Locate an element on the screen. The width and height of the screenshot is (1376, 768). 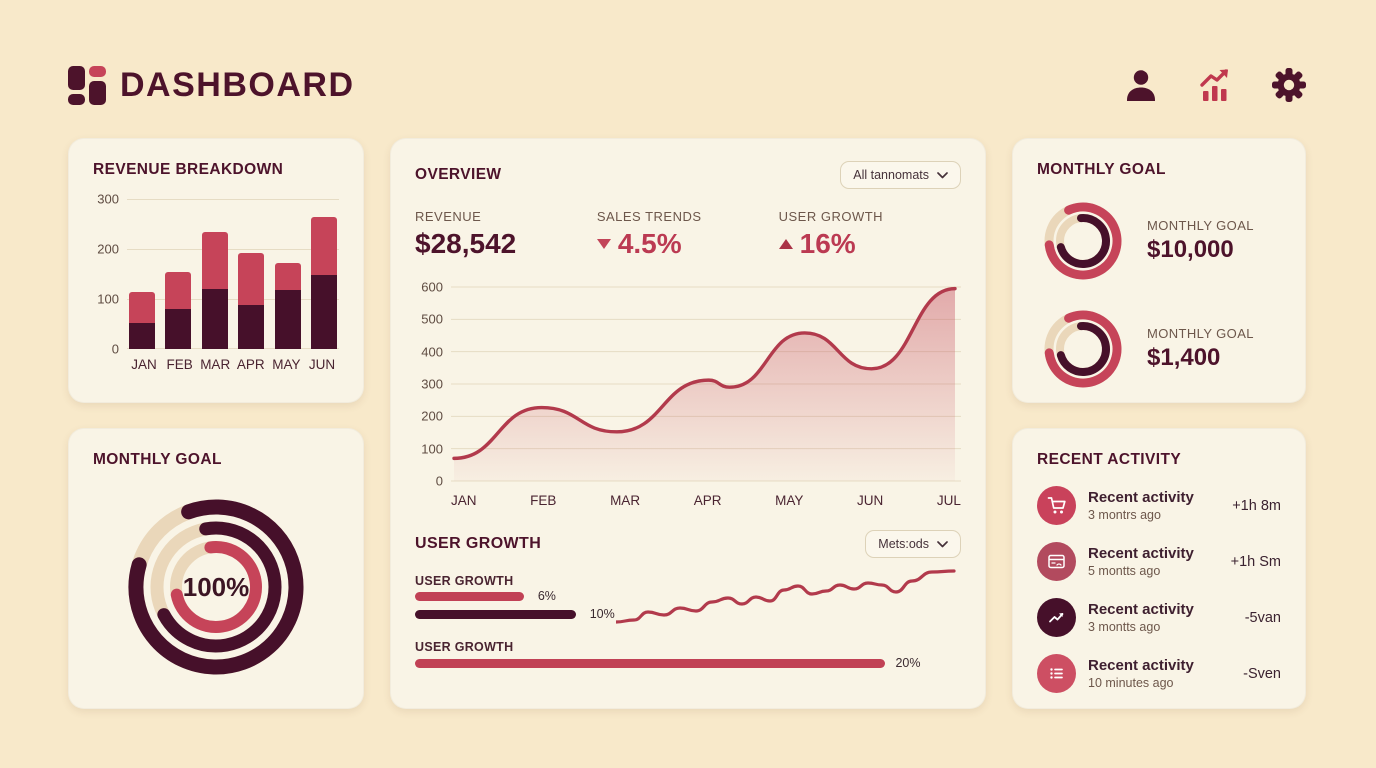
list-icon is located at coordinates (1056, 673).